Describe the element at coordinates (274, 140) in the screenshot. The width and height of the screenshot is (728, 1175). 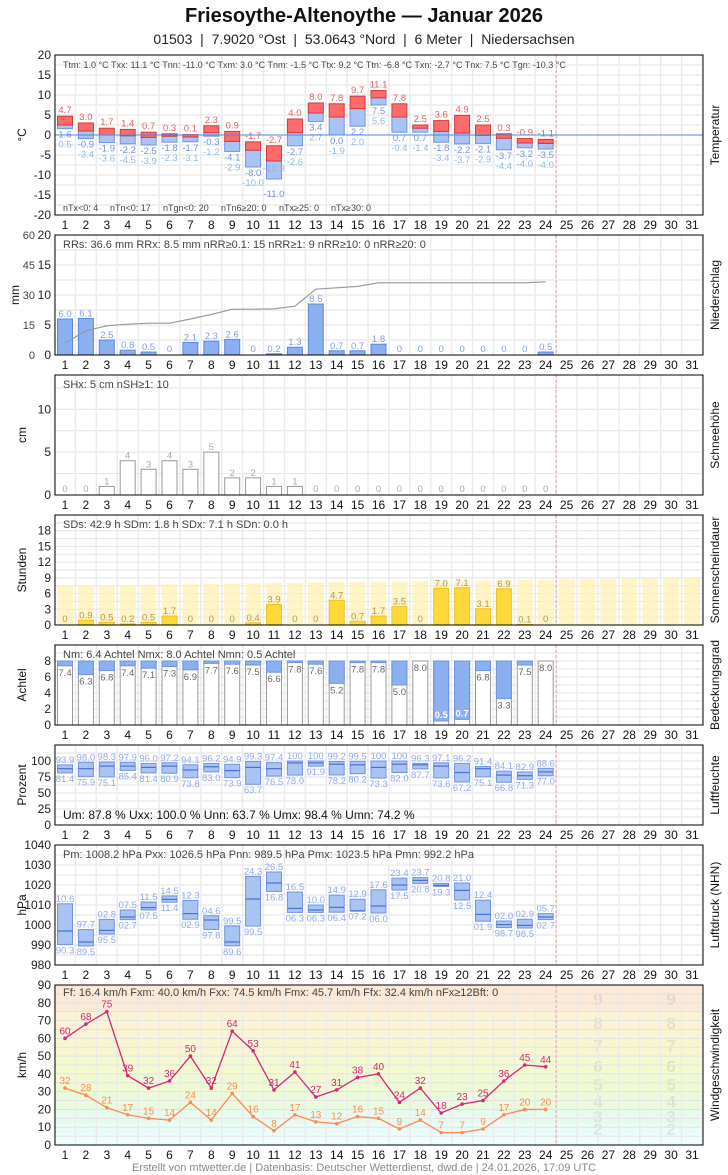
I see `data-label: -2.7` at that location.